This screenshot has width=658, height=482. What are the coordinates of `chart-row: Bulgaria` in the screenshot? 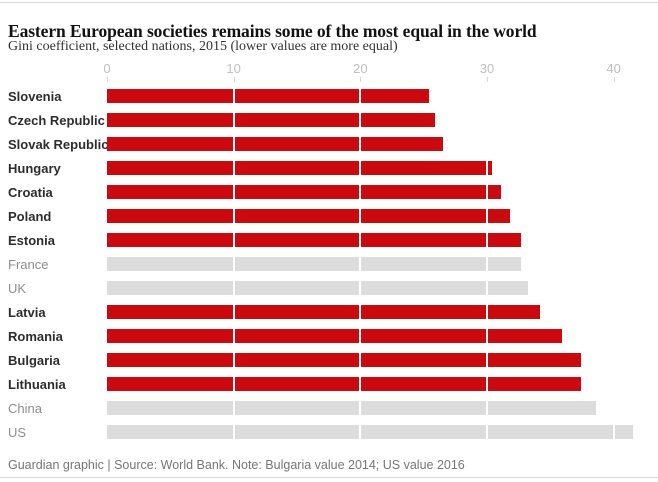 It's located at (329, 361).